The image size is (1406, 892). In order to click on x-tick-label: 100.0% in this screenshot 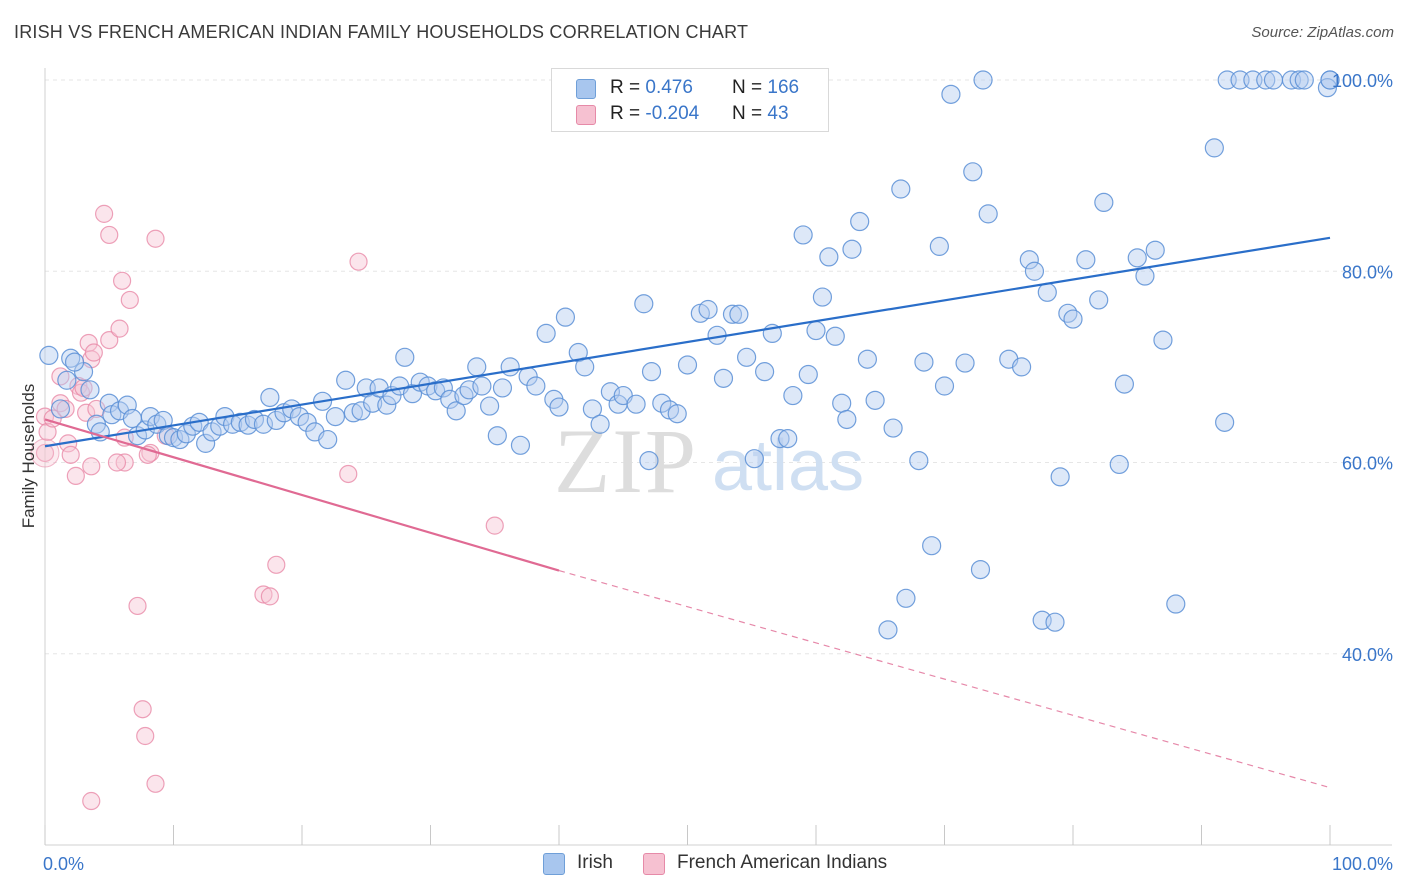, I will do `click(1362, 864)`.